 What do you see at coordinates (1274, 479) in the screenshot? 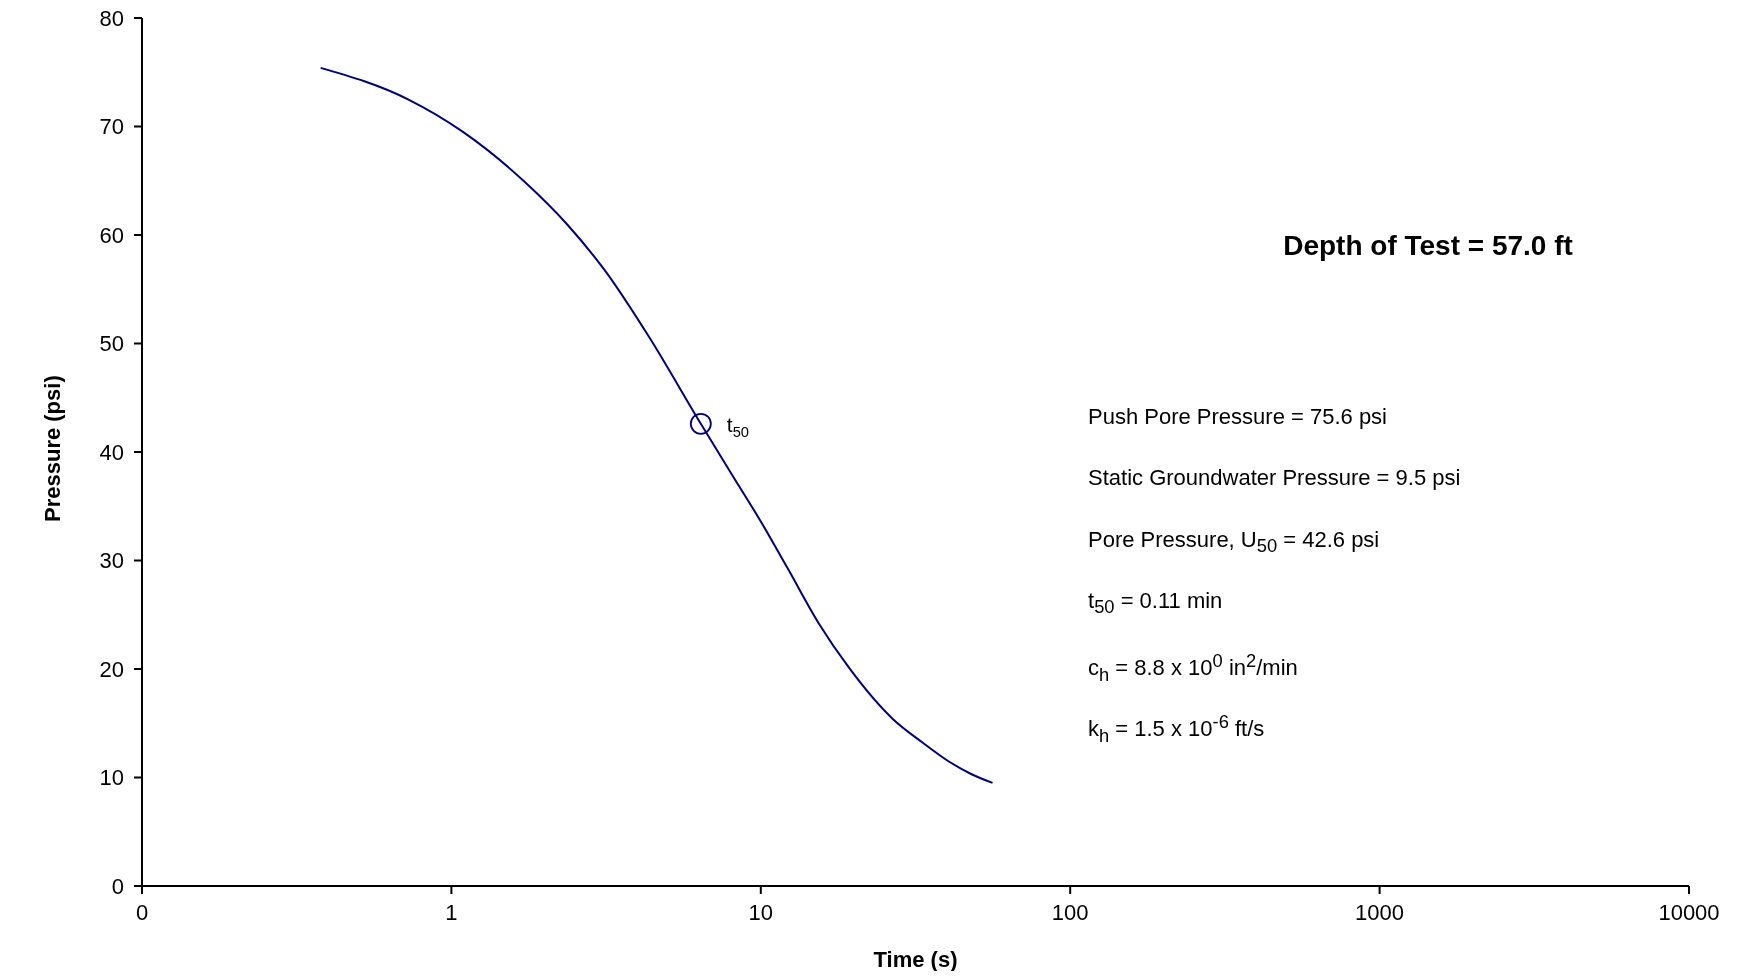
I see `annotation: Static Groundwater Pressure = 9.5 psi` at bounding box center [1274, 479].